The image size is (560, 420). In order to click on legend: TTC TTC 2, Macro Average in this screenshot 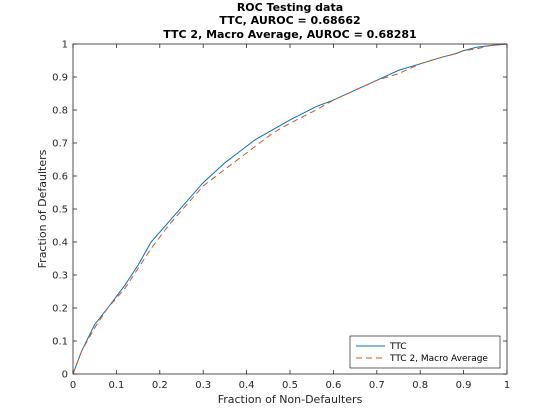, I will do `click(425, 352)`.